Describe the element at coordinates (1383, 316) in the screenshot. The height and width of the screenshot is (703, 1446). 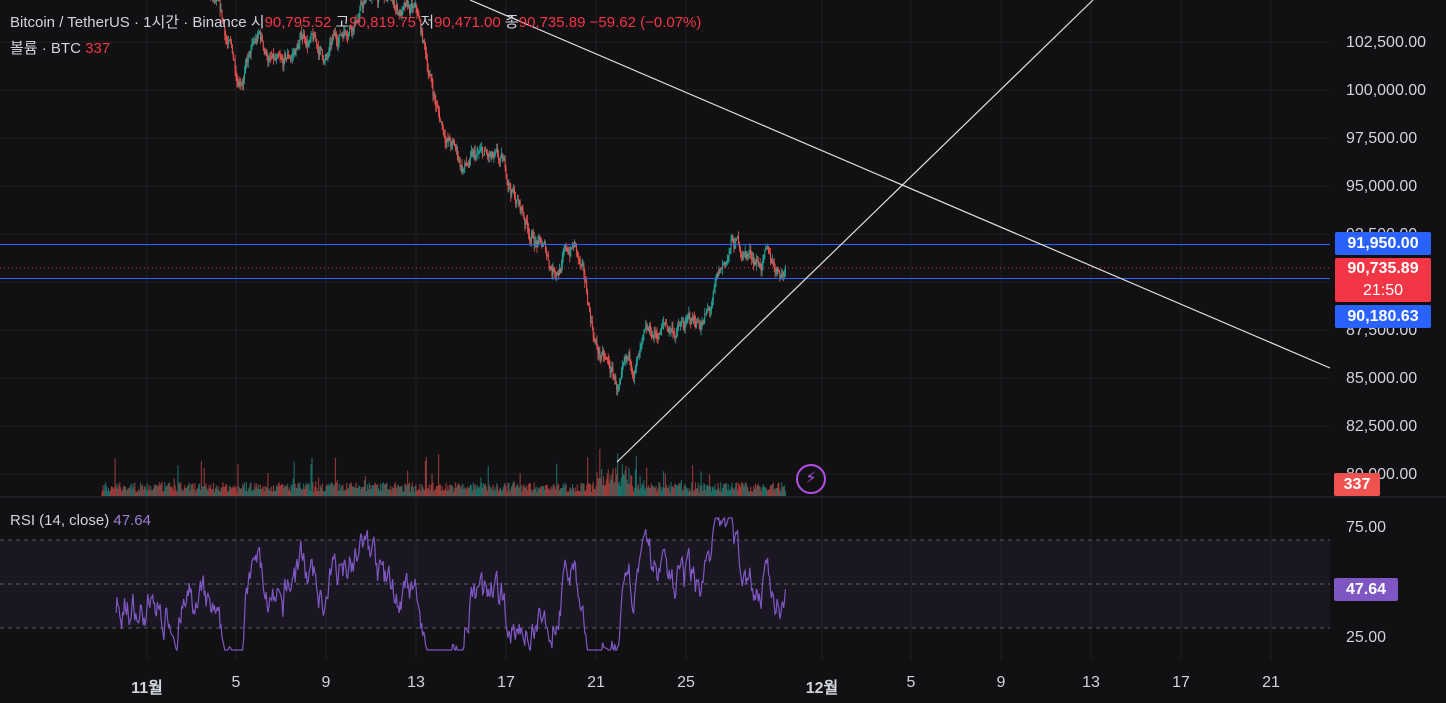
I see `hline-lower-tag: 90,180.63` at that location.